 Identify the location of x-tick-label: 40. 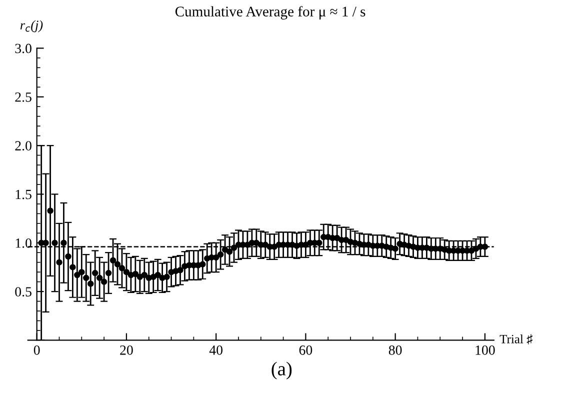
(215, 350).